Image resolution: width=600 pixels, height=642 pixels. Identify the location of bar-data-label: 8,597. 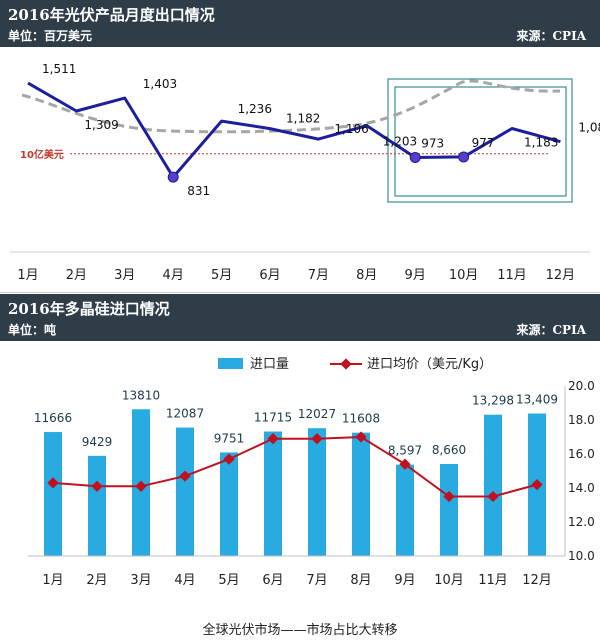
(405, 451).